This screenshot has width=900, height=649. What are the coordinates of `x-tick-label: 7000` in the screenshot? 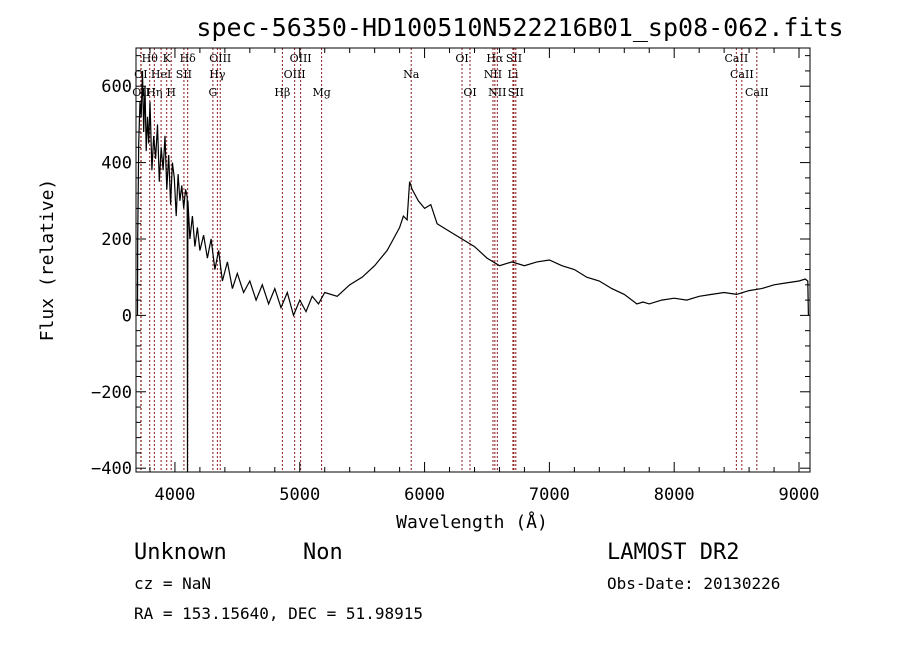 It's located at (549, 495).